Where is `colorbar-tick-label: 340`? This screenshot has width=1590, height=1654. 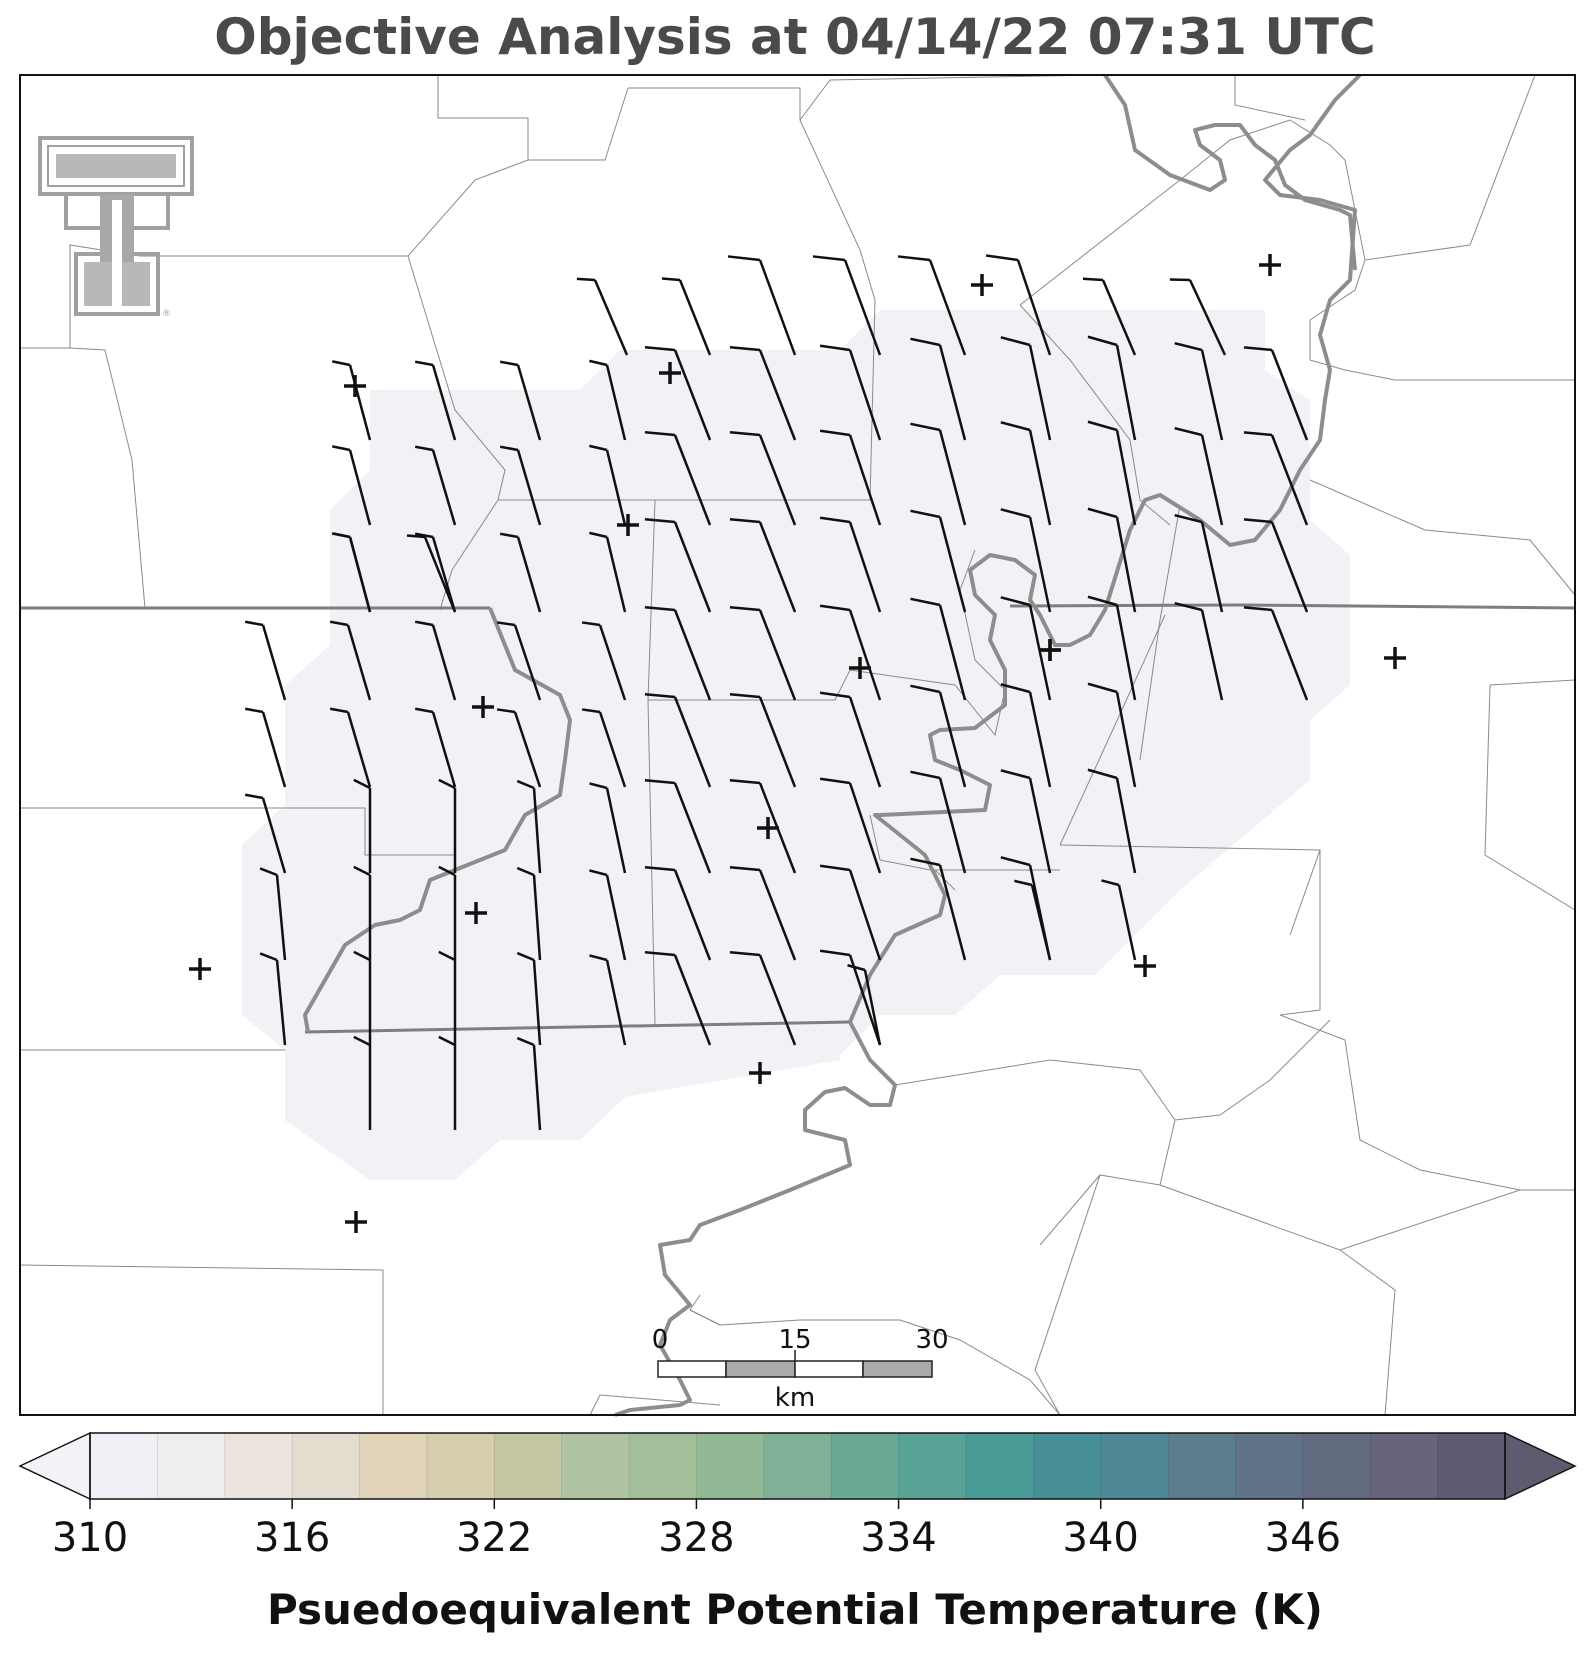
colorbar-tick-label: 340 is located at coordinates (1101, 1538).